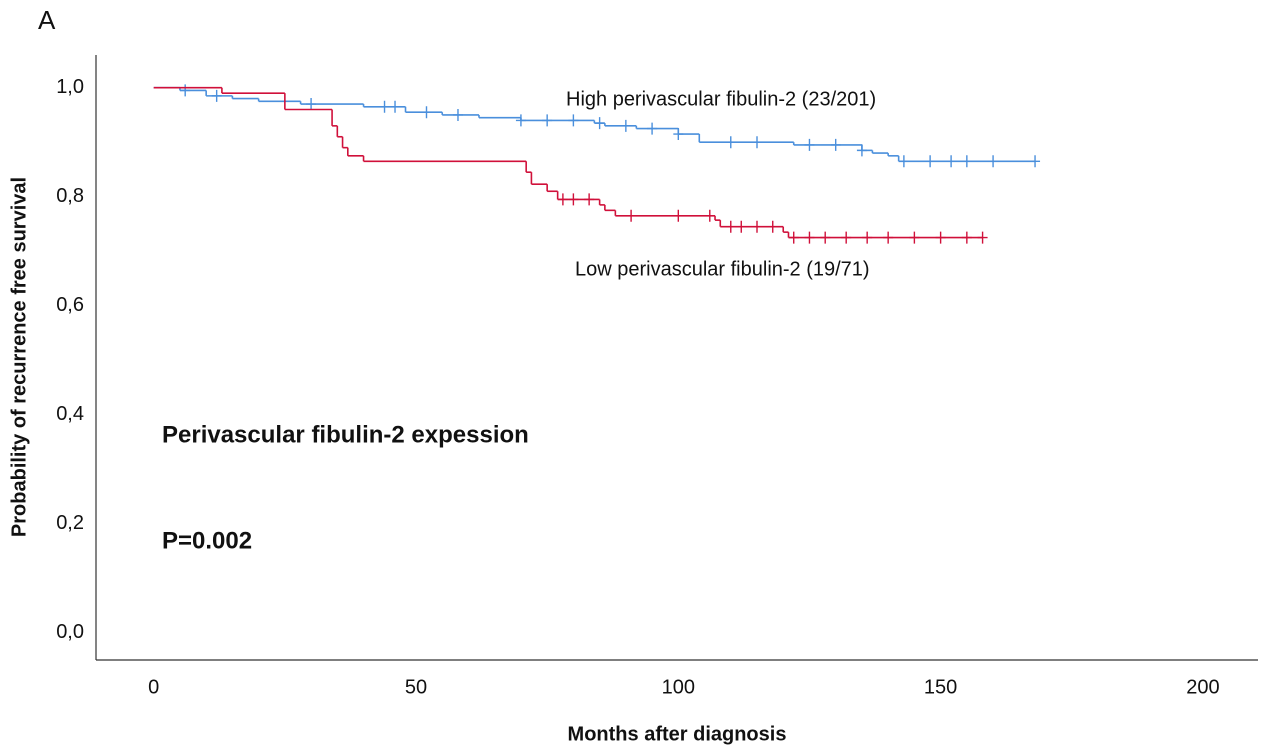 This screenshot has height=753, width=1271. What do you see at coordinates (70, 87) in the screenshot?
I see `y-tick-label: 1,0` at bounding box center [70, 87].